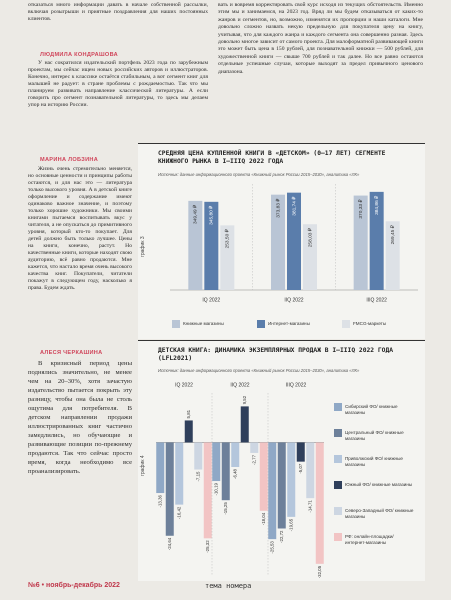 Image resolution: width=451 pixels, height=600 pixels. Describe the element at coordinates (169, 543) in the screenshot. I see `value-label: -24,64` at that location.